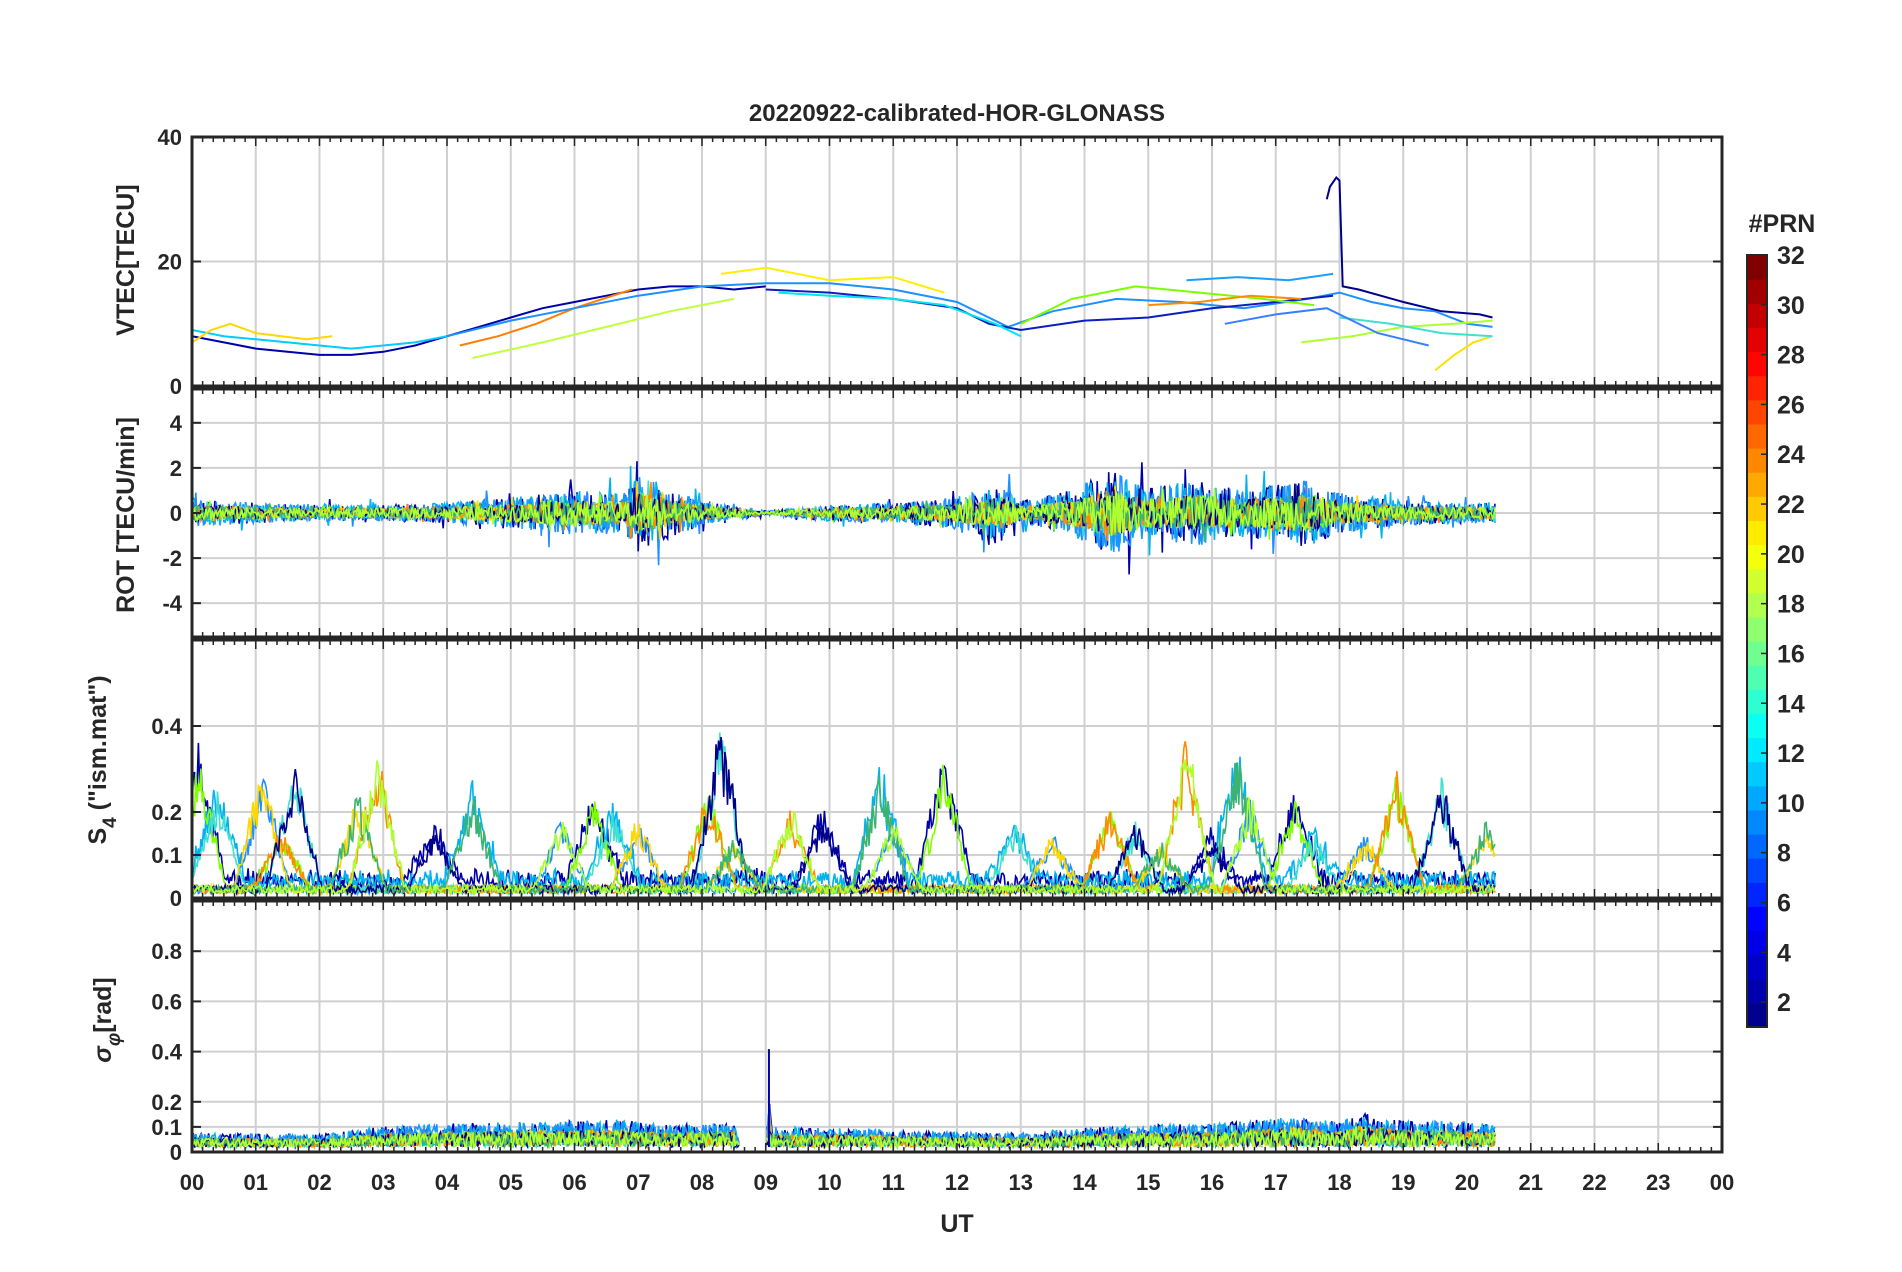 This screenshot has width=1902, height=1272. What do you see at coordinates (1722, 1182) in the screenshot?
I see `x-tick-label: 00` at bounding box center [1722, 1182].